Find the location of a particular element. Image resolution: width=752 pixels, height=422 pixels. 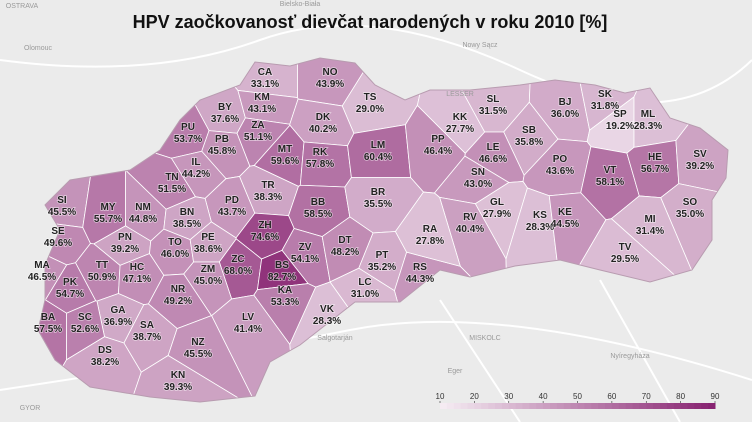

district-code: PU is located at coordinates (188, 127).